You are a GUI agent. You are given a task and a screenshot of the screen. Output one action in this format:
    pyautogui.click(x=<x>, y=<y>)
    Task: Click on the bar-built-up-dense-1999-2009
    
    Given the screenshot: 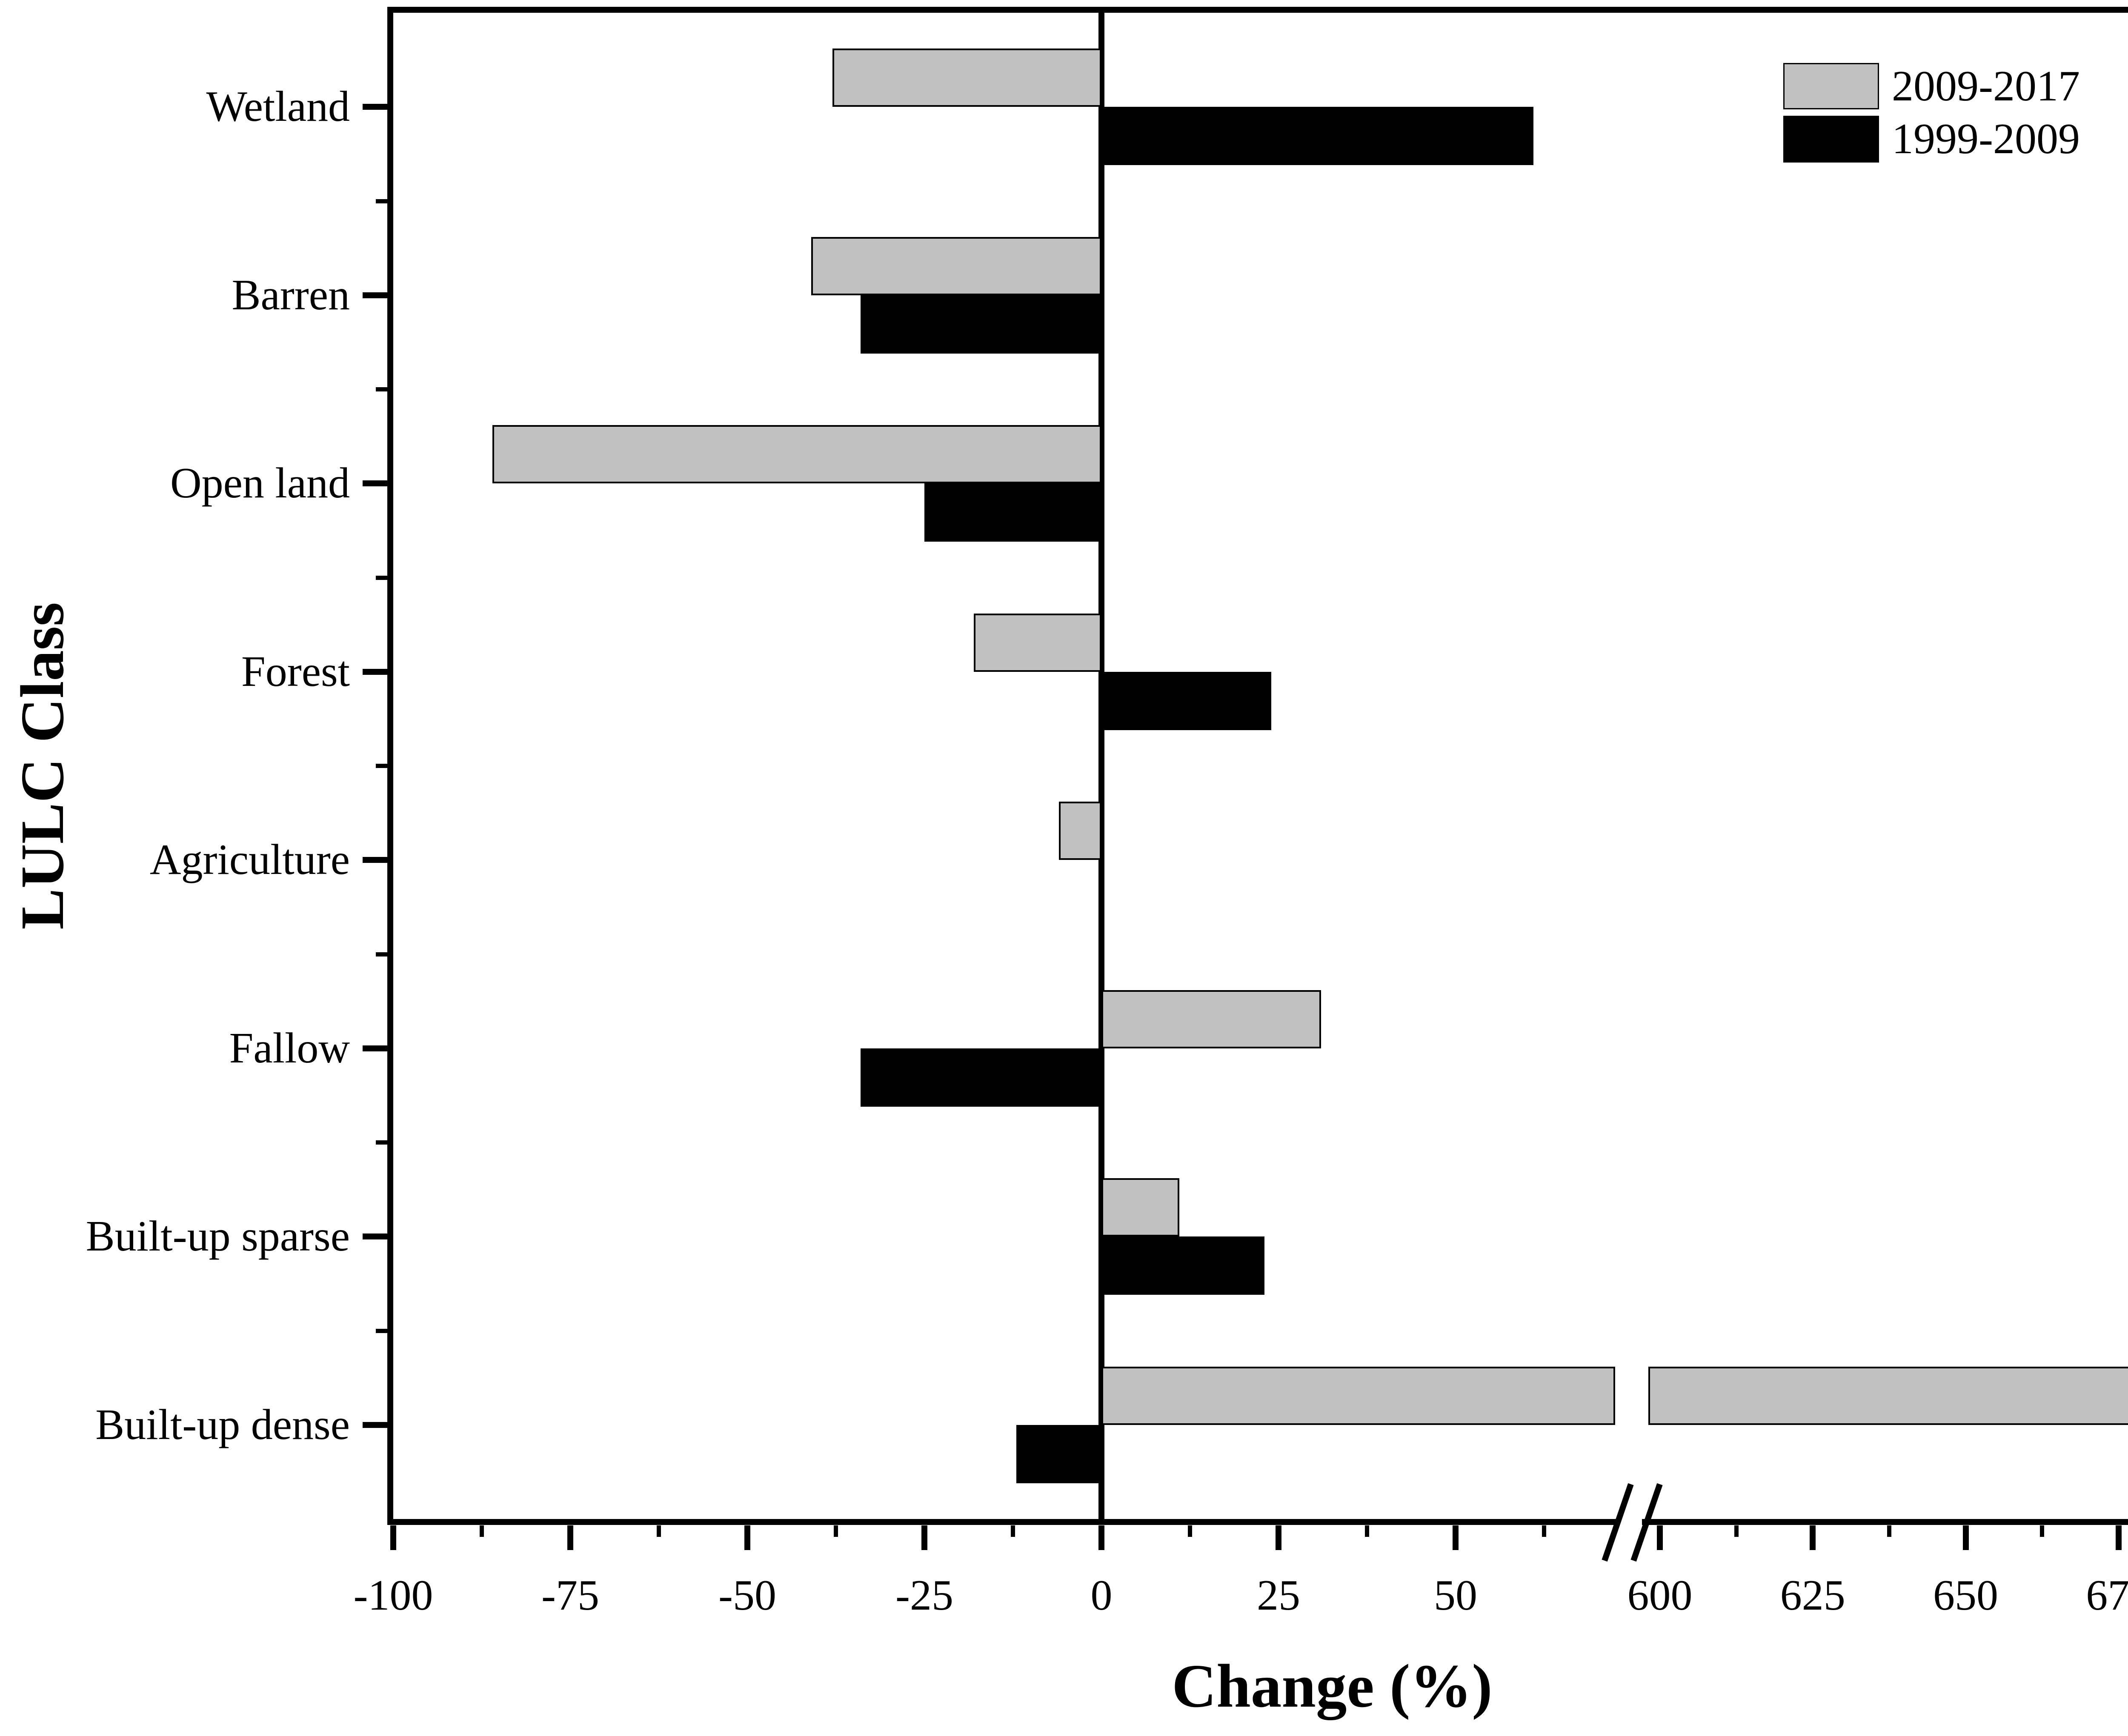 What is the action you would take?
    pyautogui.click(x=1058, y=1454)
    